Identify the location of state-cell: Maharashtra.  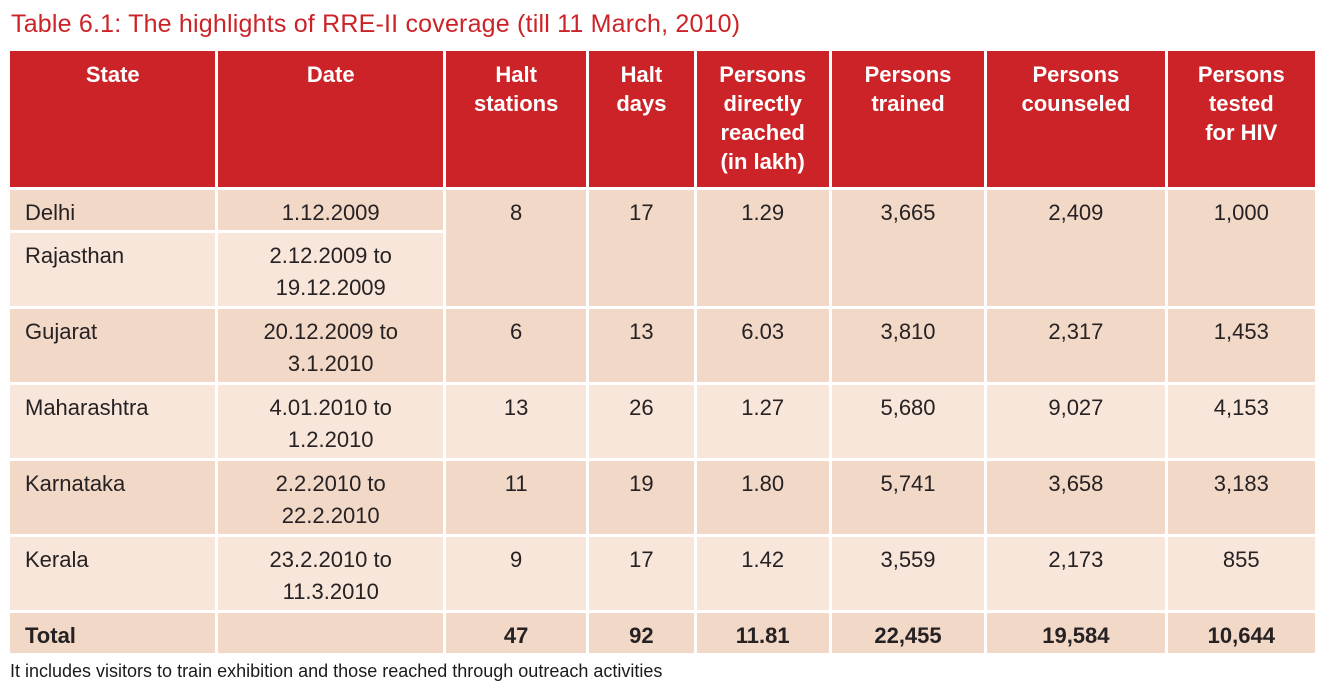
(113, 421).